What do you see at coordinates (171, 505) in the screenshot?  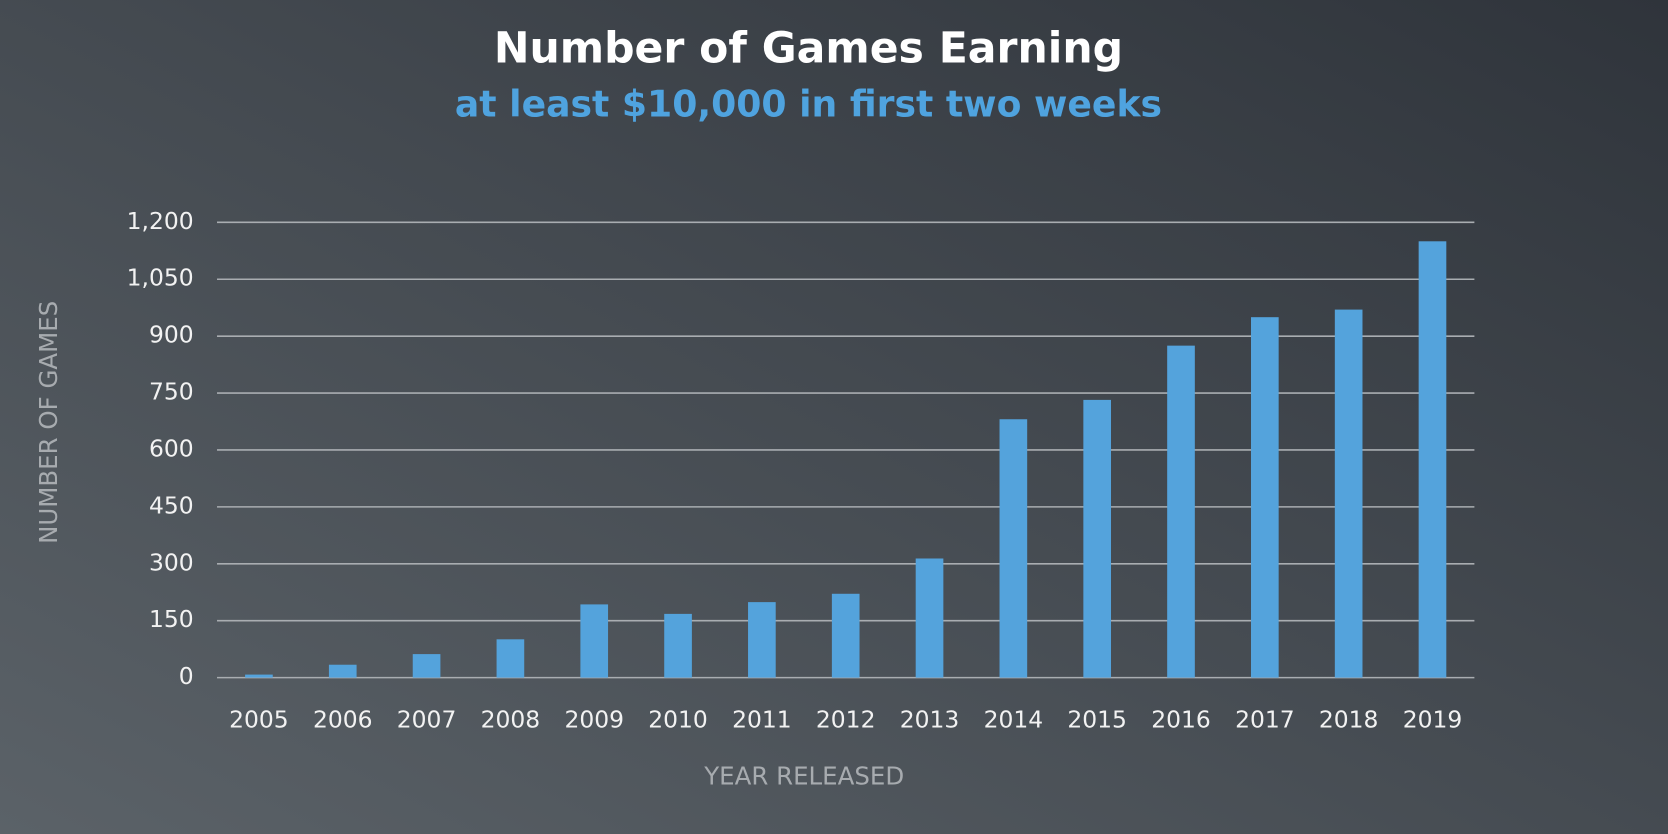 I see `y-tick-label: 450` at bounding box center [171, 505].